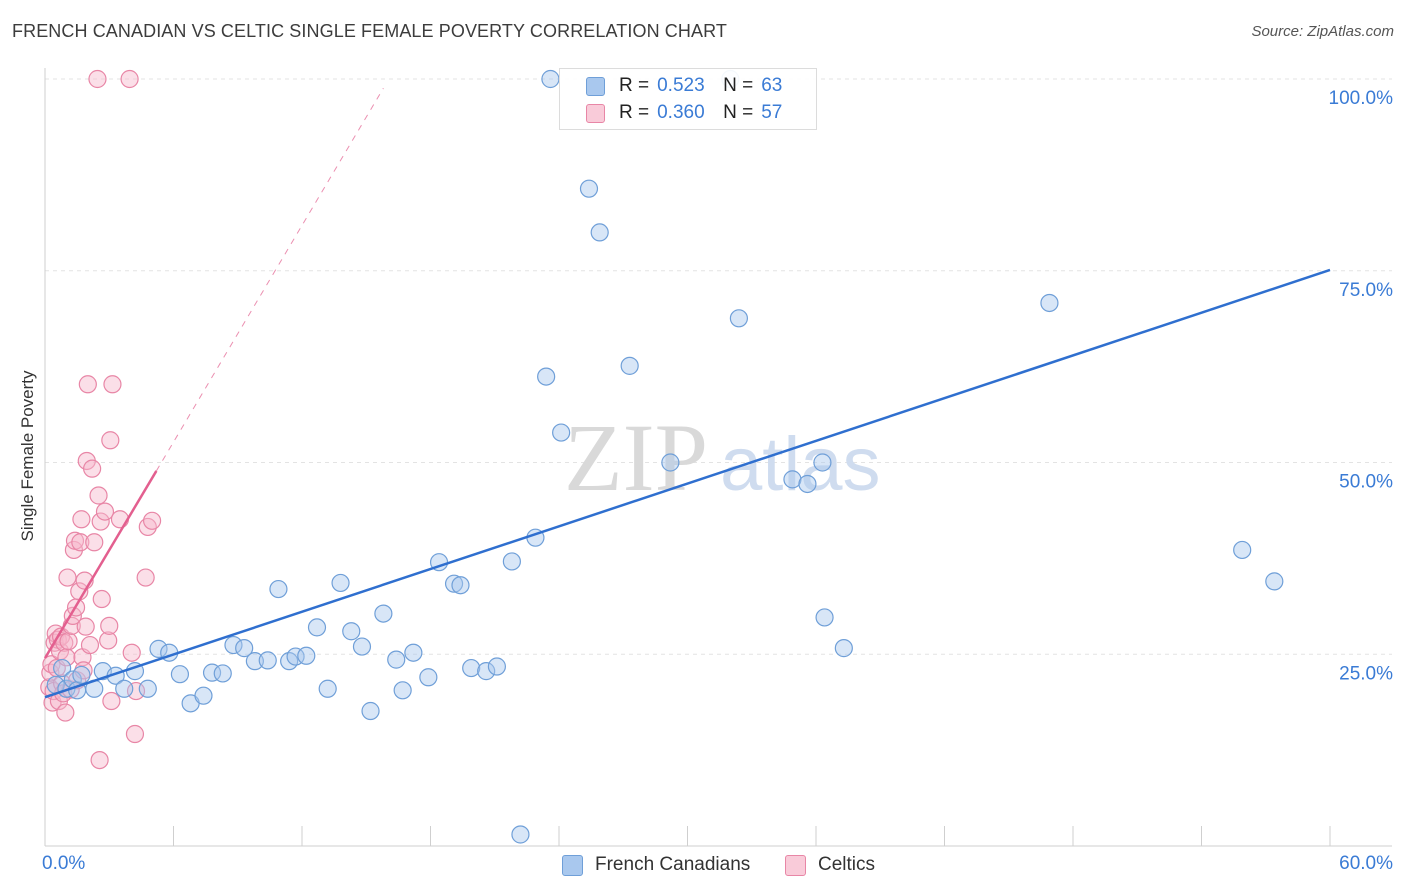 Image resolution: width=1406 pixels, height=892 pixels. Describe the element at coordinates (681, 85) in the screenshot. I see `legend-r-value: 0.523` at that location.